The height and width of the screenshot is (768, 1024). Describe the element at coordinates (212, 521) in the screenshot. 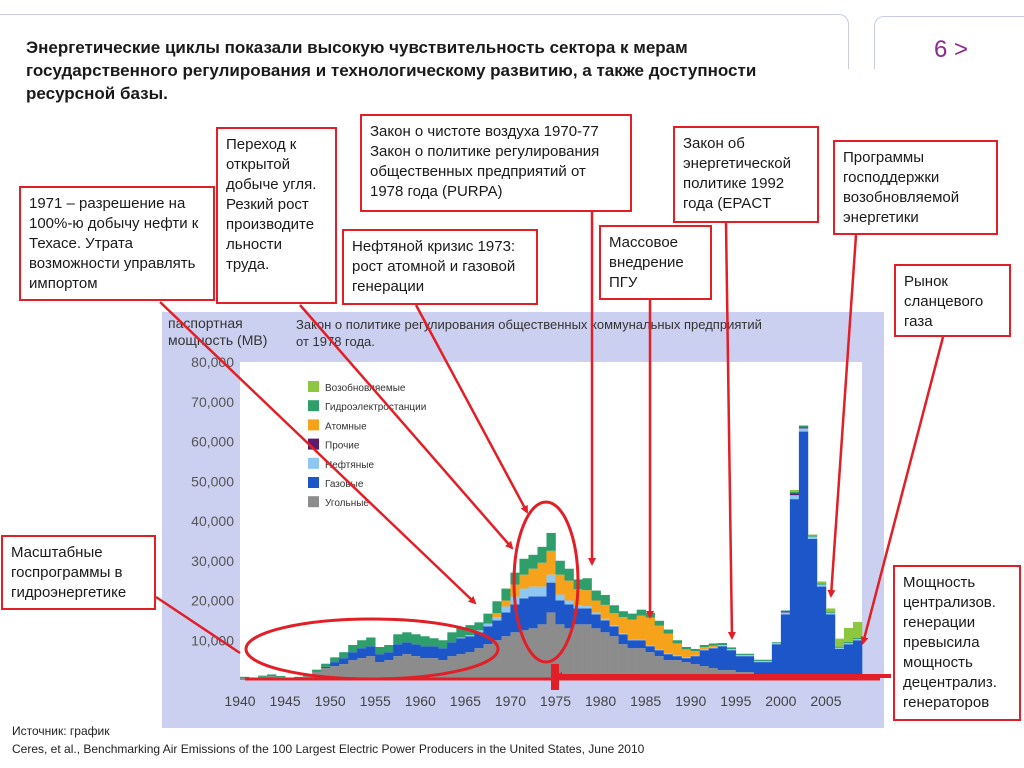

I see `y-tick-label: 40,000` at that location.